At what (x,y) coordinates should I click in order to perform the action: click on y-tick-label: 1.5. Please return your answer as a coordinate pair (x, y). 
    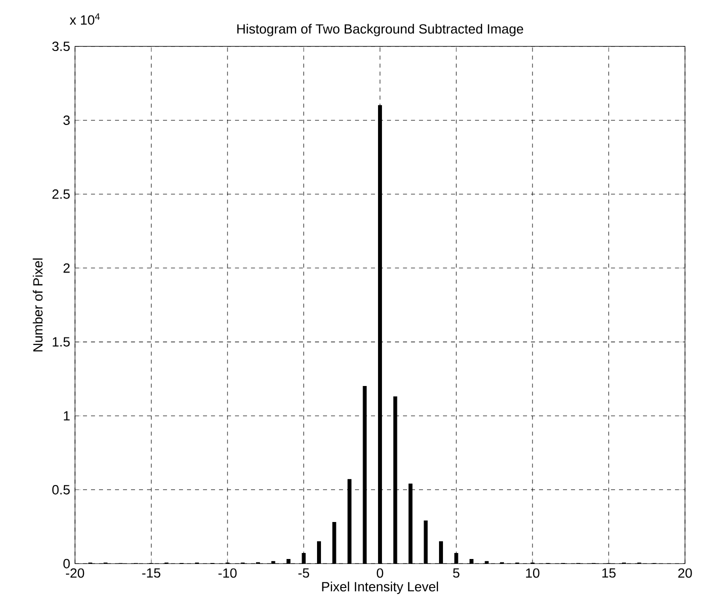
    Looking at the image, I should click on (61, 342).